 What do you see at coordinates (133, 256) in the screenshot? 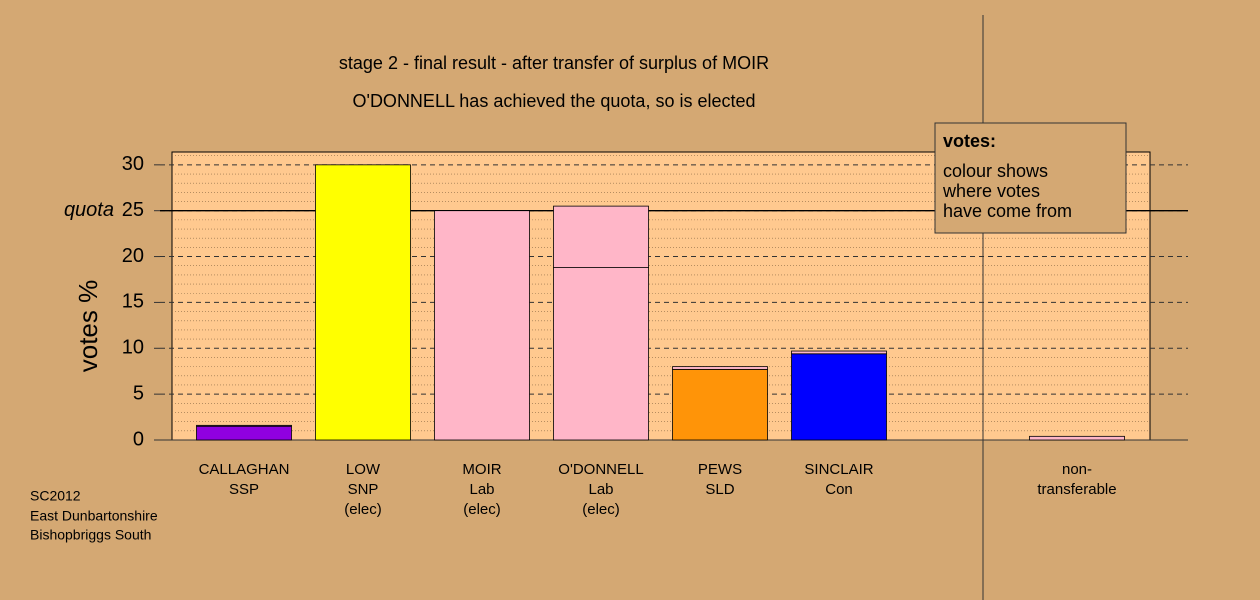
I see `y-tick-label: 20` at bounding box center [133, 256].